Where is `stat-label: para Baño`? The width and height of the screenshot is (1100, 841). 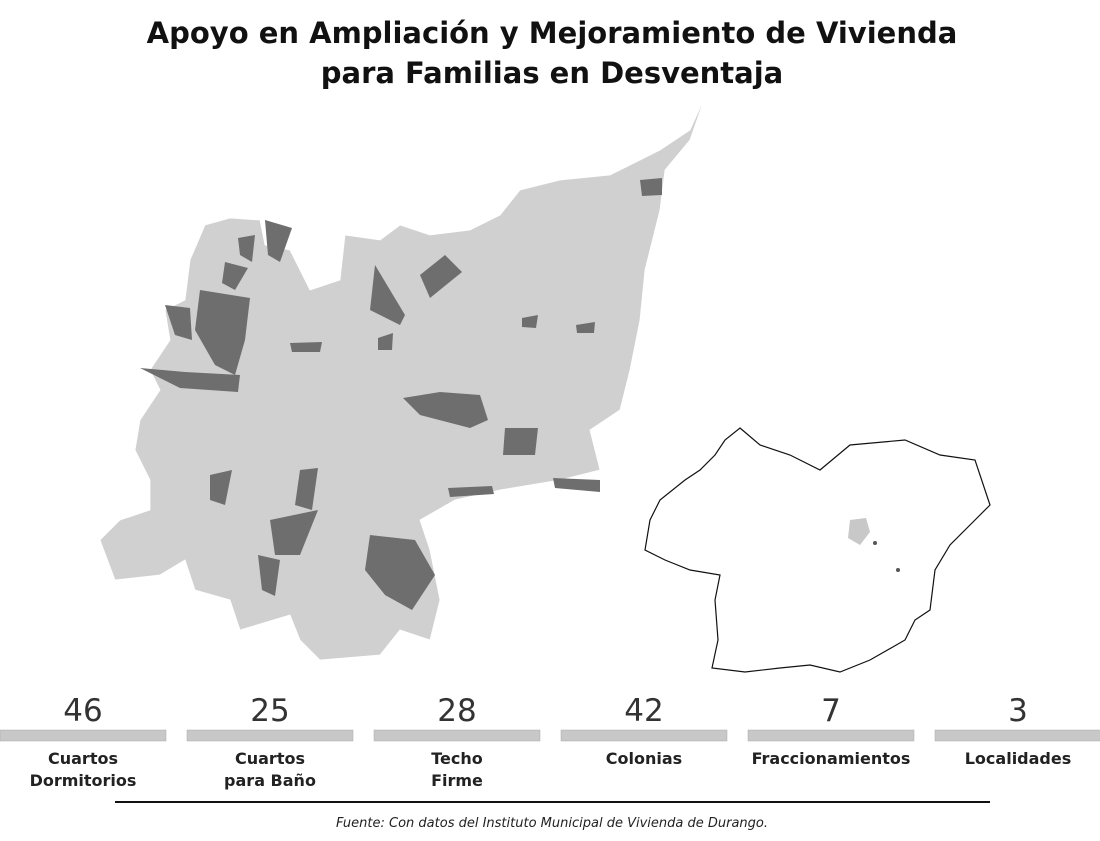
stat-label: para Baño is located at coordinates (270, 780).